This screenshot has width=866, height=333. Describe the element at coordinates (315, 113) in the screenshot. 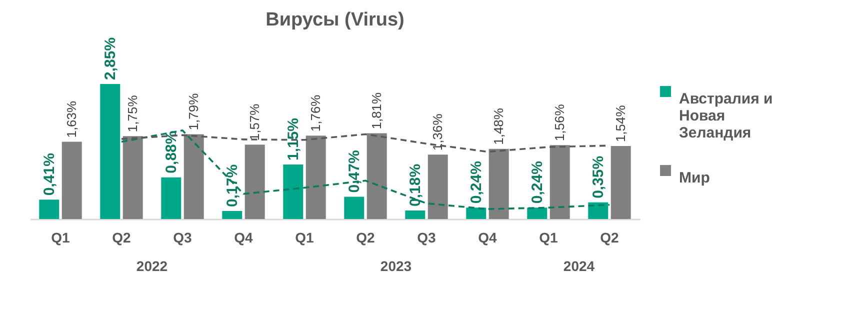

I see `data-label: 1,76%` at that location.